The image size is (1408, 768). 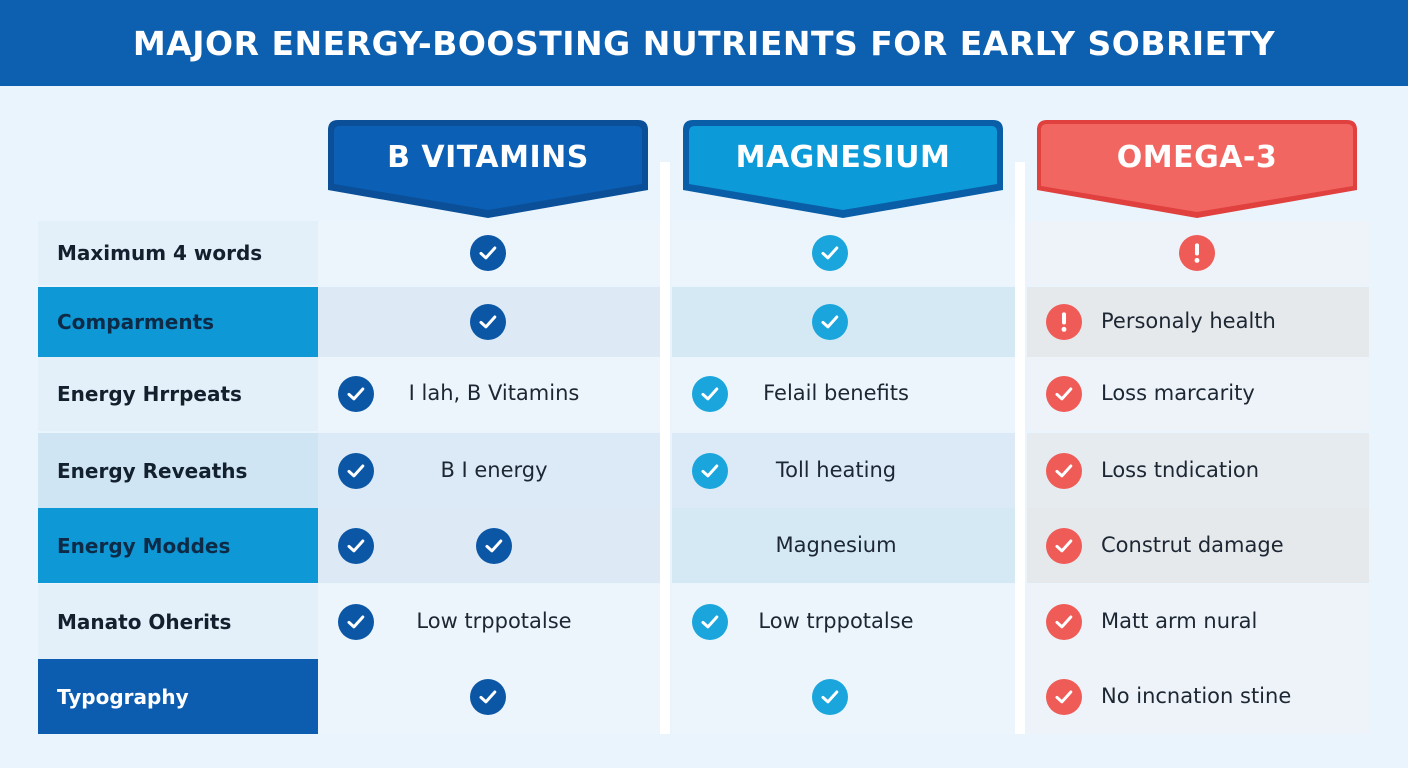 I want to click on row-label: Manato Oherits, so click(x=178, y=621).